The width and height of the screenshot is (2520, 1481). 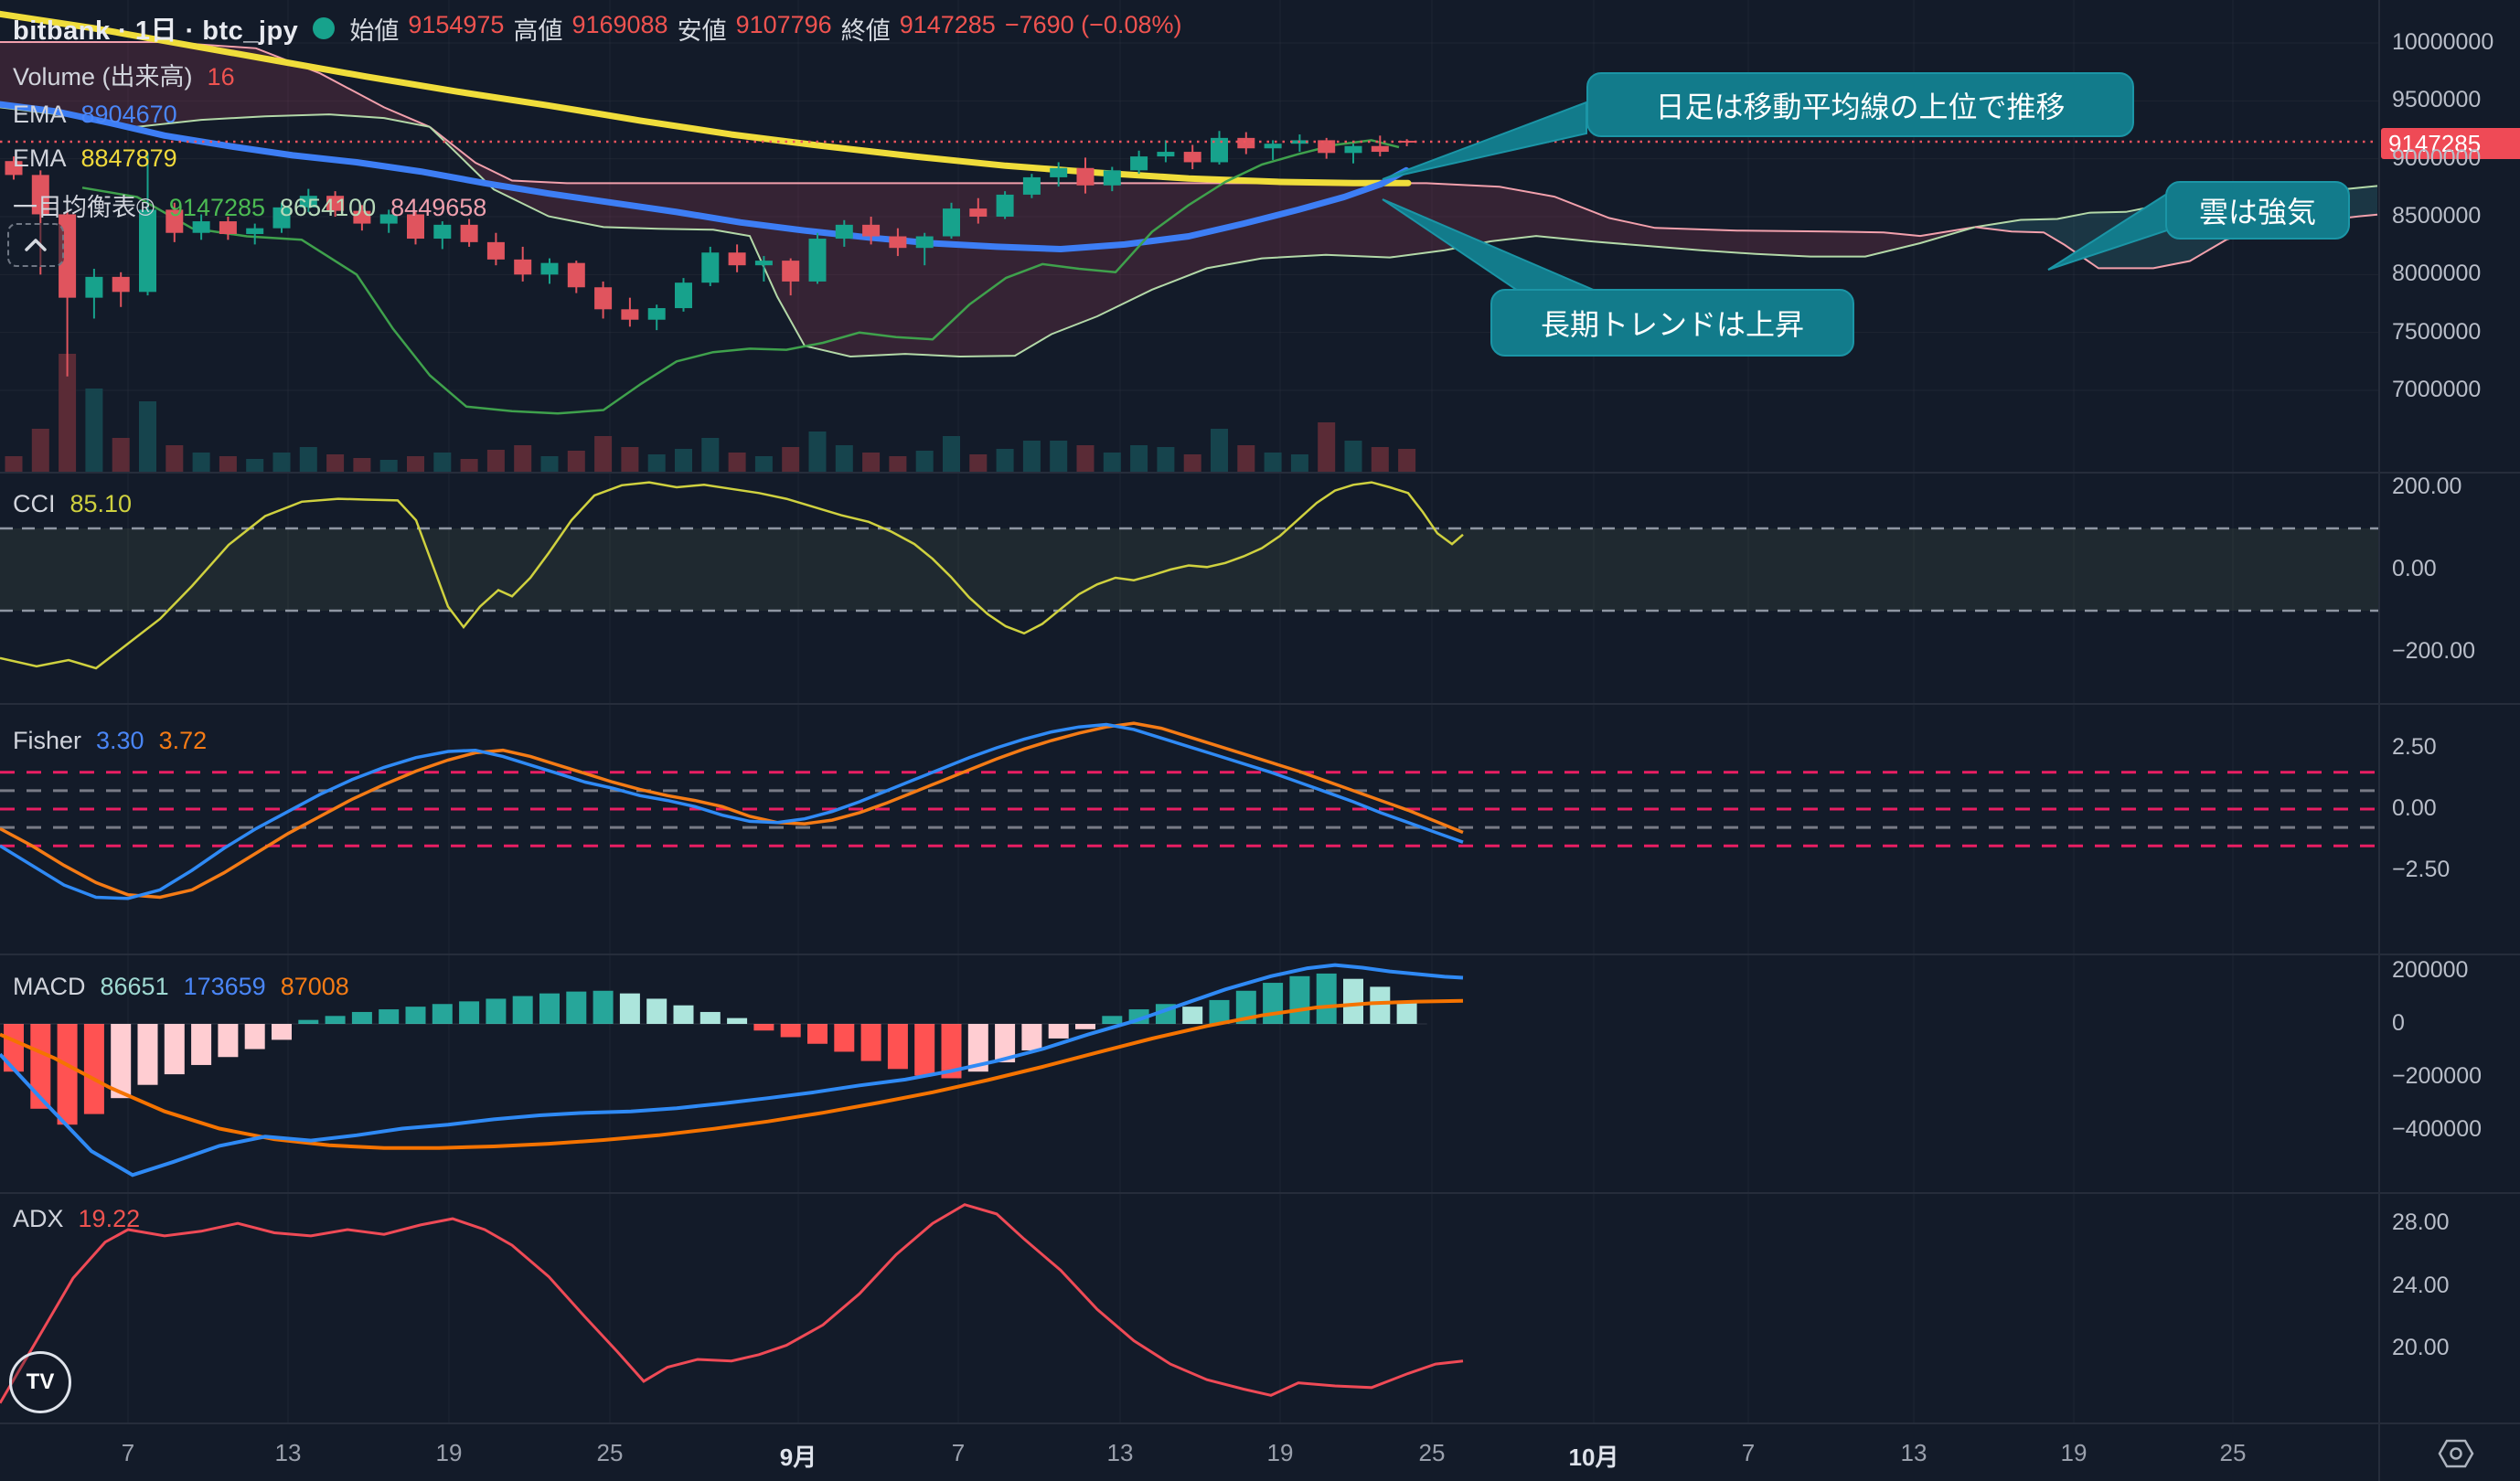 I want to click on time-axis-label: 25, so click(x=1432, y=1452).